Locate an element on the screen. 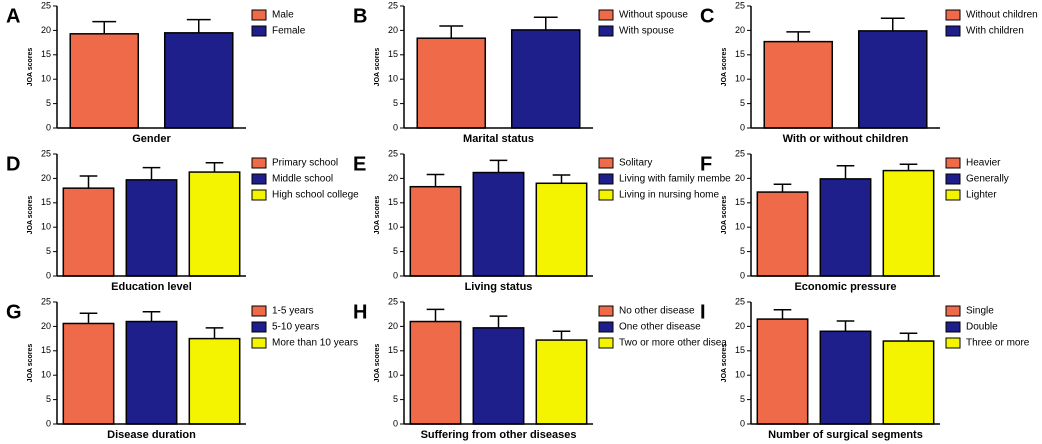 The image size is (1042, 444). legend-label: Three or more is located at coordinates (998, 343).